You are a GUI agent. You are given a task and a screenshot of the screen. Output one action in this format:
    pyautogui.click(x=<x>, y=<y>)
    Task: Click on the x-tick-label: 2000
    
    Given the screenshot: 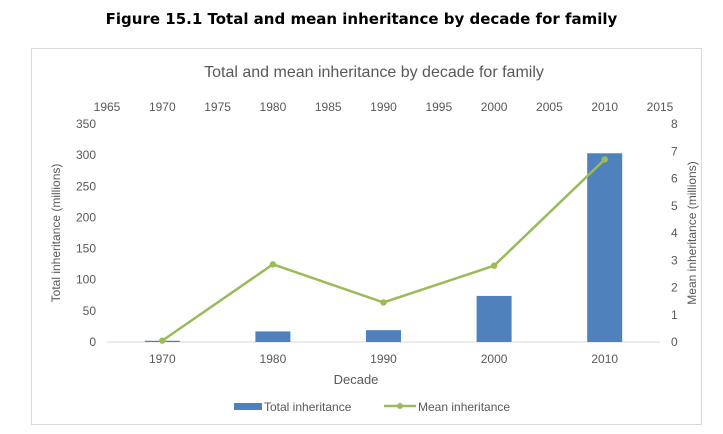 What is the action you would take?
    pyautogui.click(x=494, y=359)
    